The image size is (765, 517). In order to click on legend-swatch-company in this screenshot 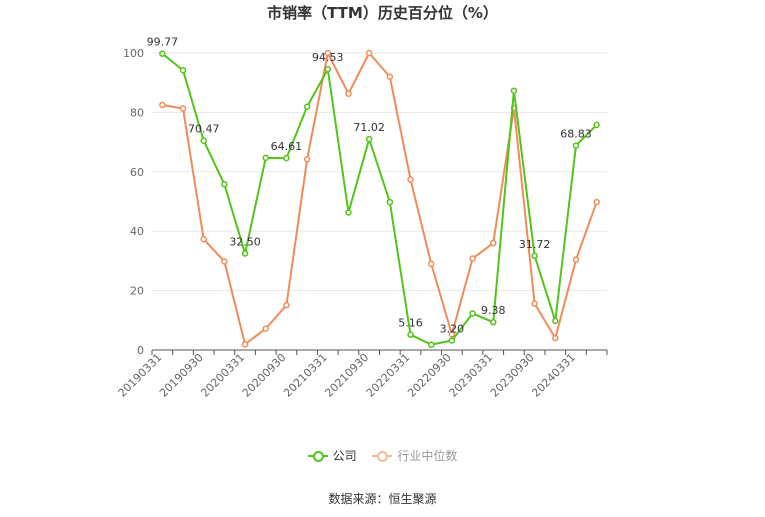, I will do `click(317, 456)`.